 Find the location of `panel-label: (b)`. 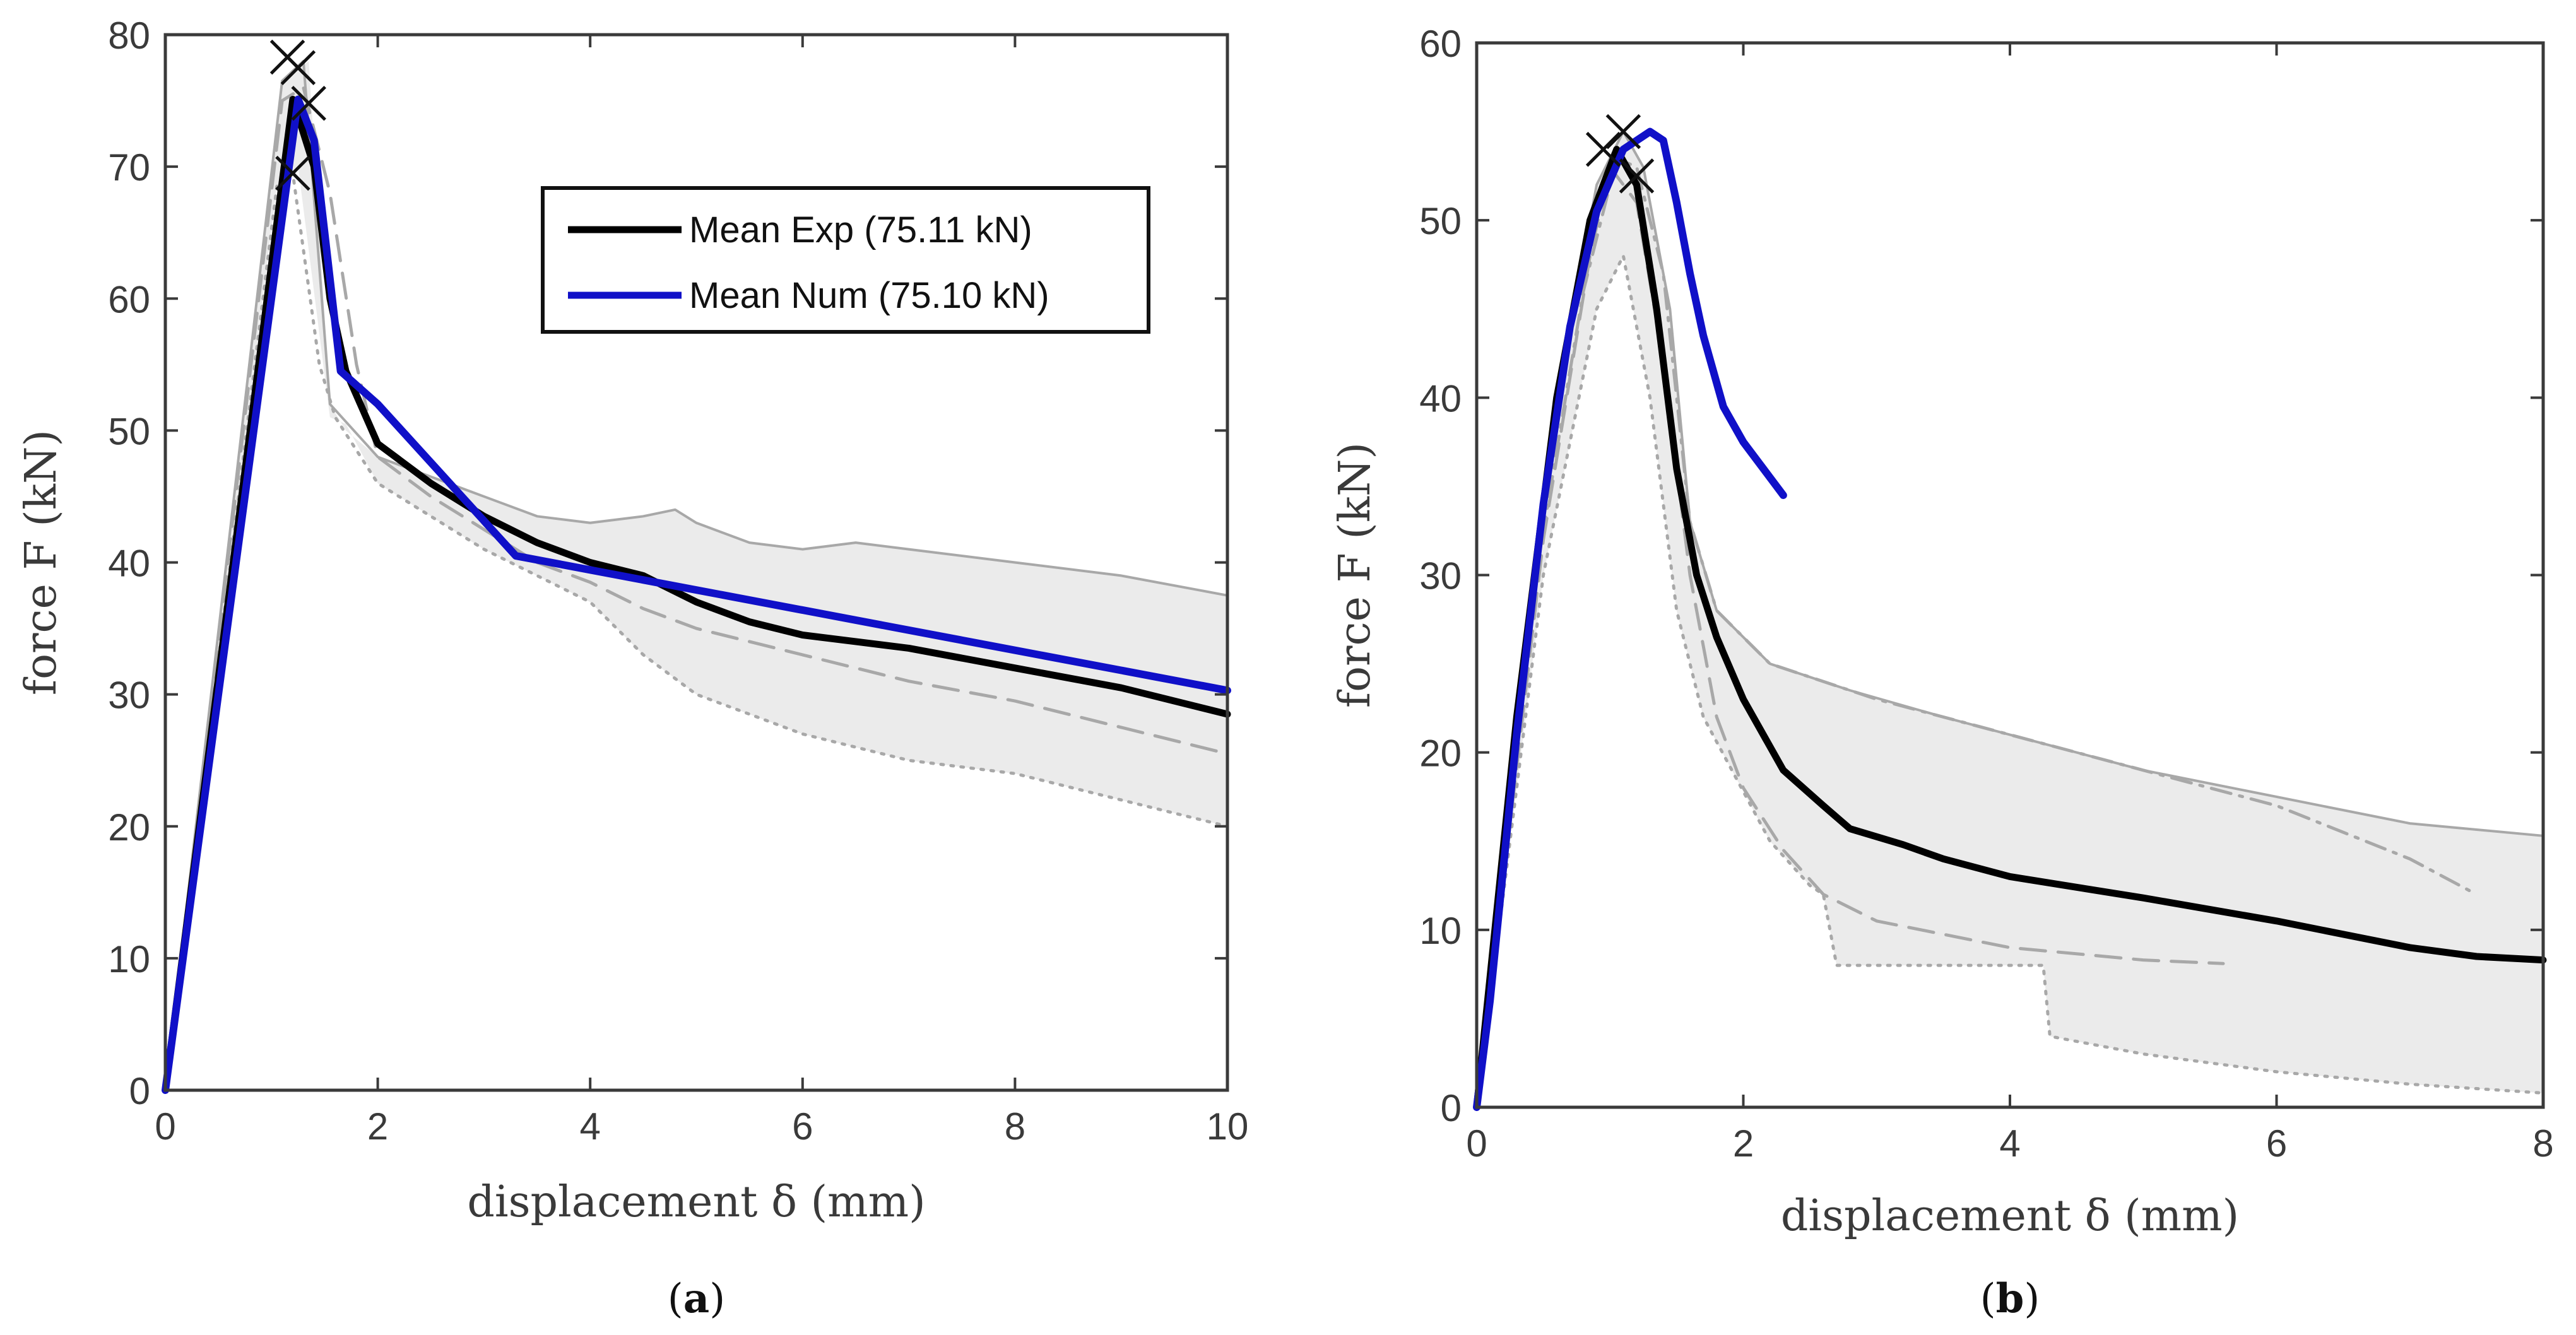

panel-label: (b) is located at coordinates (2010, 1298).